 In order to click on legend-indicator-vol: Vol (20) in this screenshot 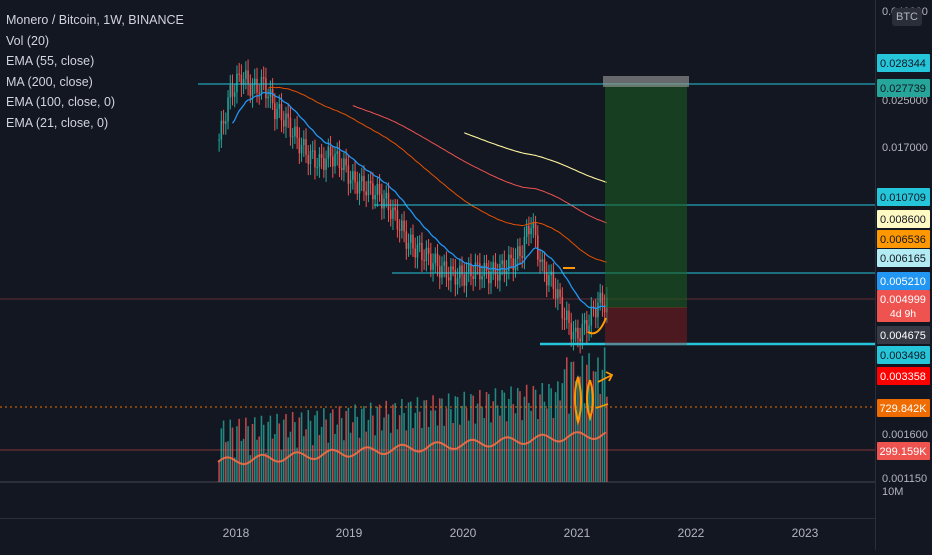, I will do `click(28, 40)`.